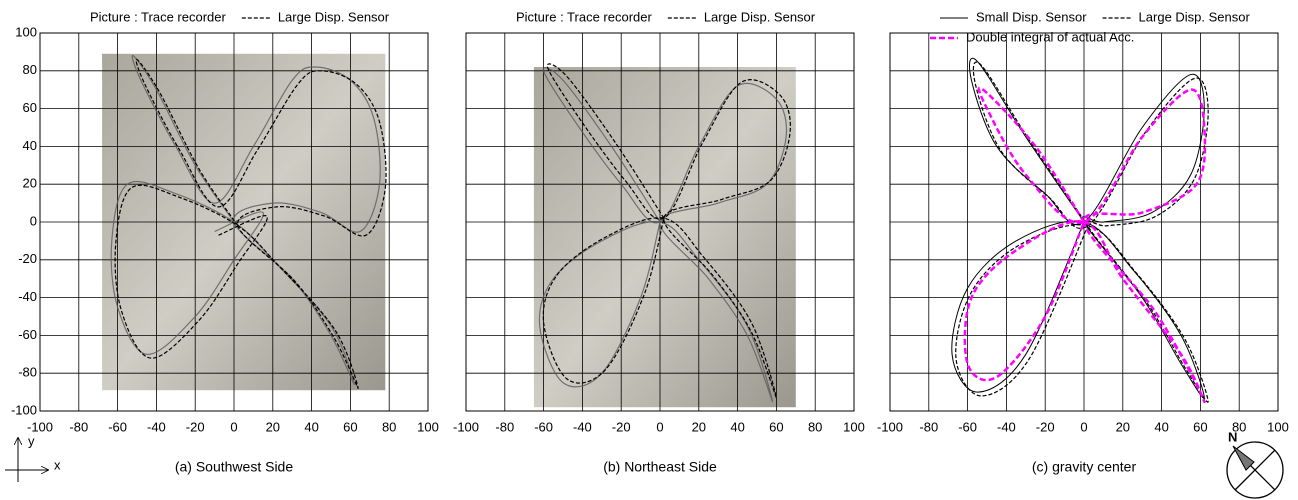 This screenshot has width=1298, height=500. What do you see at coordinates (660, 467) in the screenshot?
I see `panel-title: (b) Northeast Side` at bounding box center [660, 467].